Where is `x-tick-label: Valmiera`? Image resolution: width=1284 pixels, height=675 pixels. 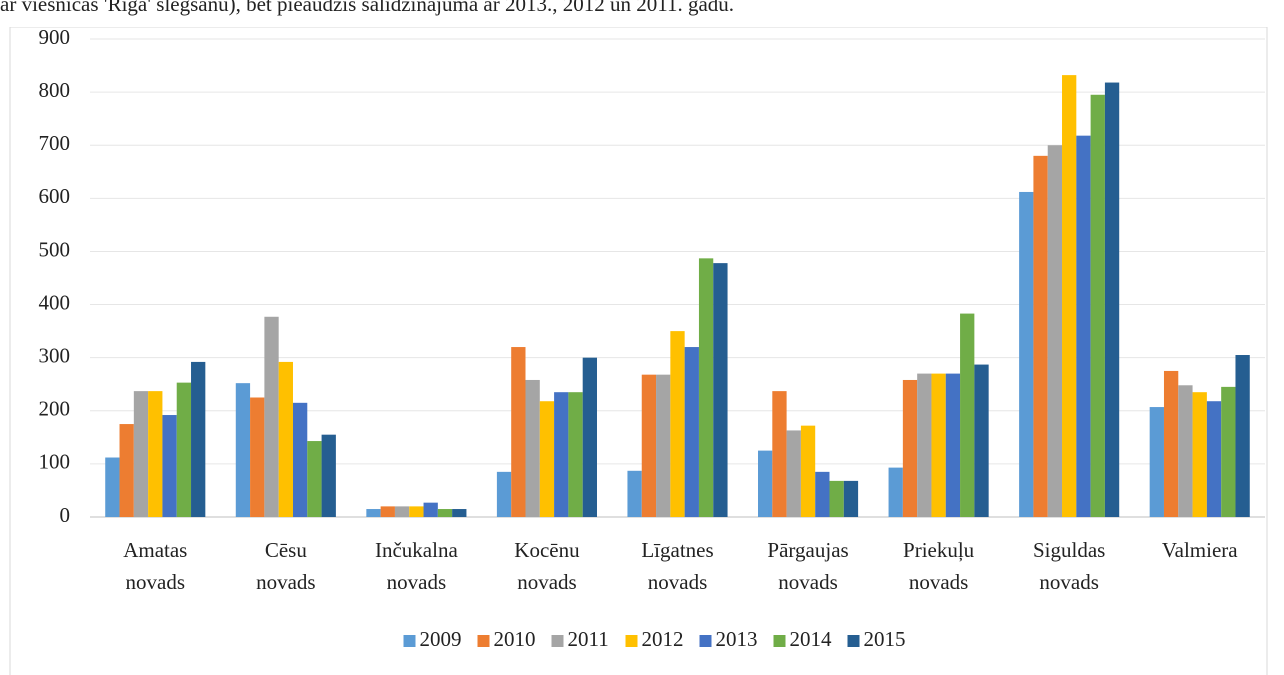 x-tick-label: Valmiera is located at coordinates (1200, 550).